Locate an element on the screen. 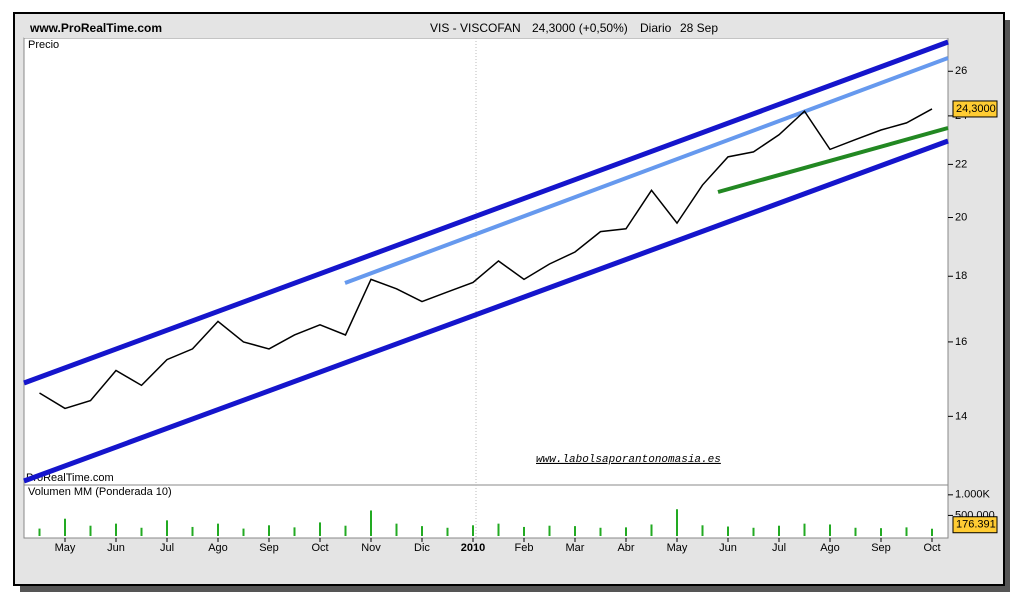 The height and width of the screenshot is (605, 1020). ticker: VIS - VISCOFAN is located at coordinates (475, 28).